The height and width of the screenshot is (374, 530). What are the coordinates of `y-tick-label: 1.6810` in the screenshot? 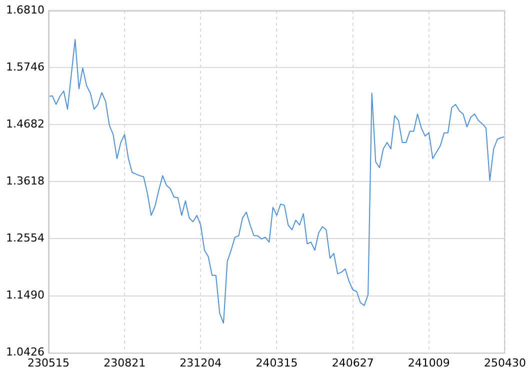 It's located at (25, 9).